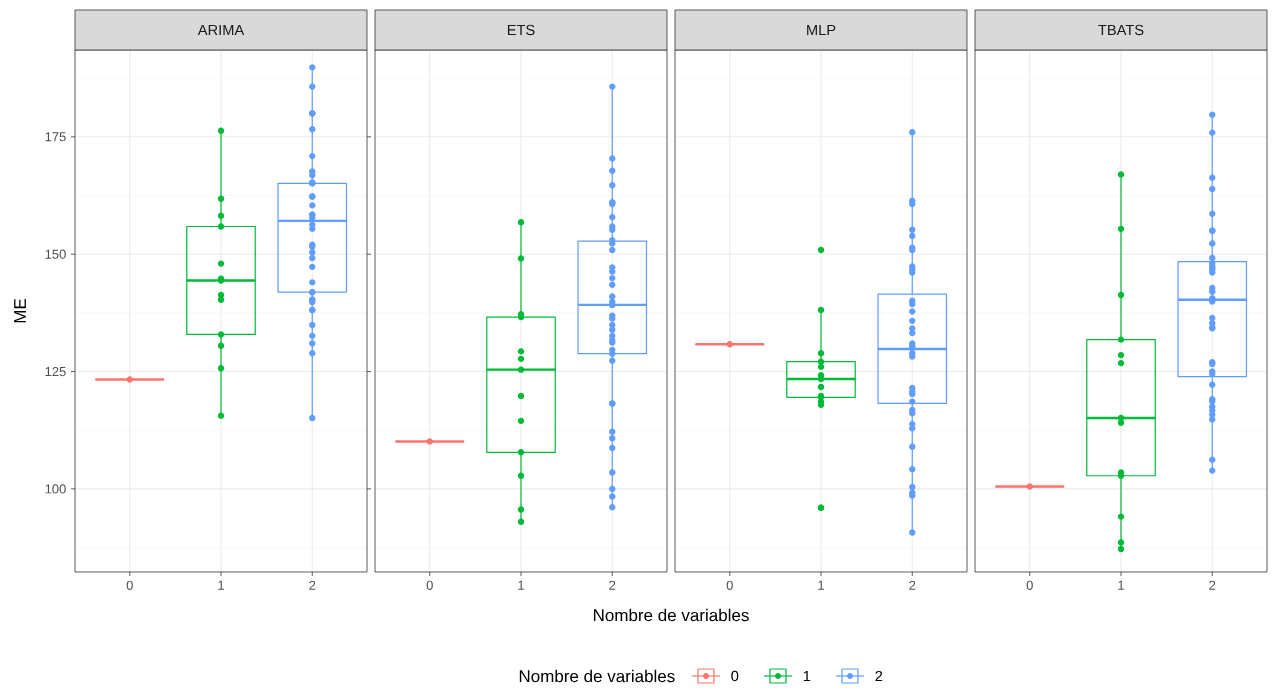 The width and height of the screenshot is (1275, 691). Describe the element at coordinates (671, 615) in the screenshot. I see `x-axis-title: Nombre de variables` at that location.